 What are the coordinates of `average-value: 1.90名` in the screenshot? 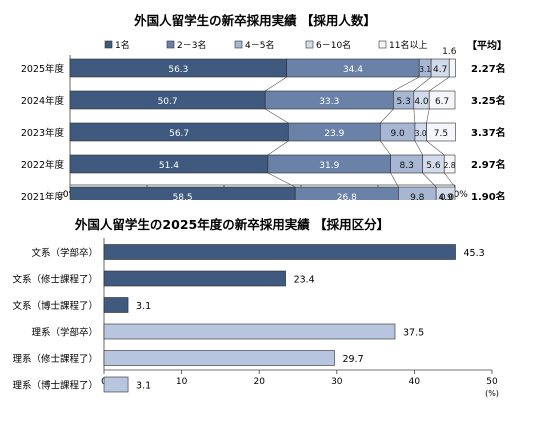 It's located at (488, 195).